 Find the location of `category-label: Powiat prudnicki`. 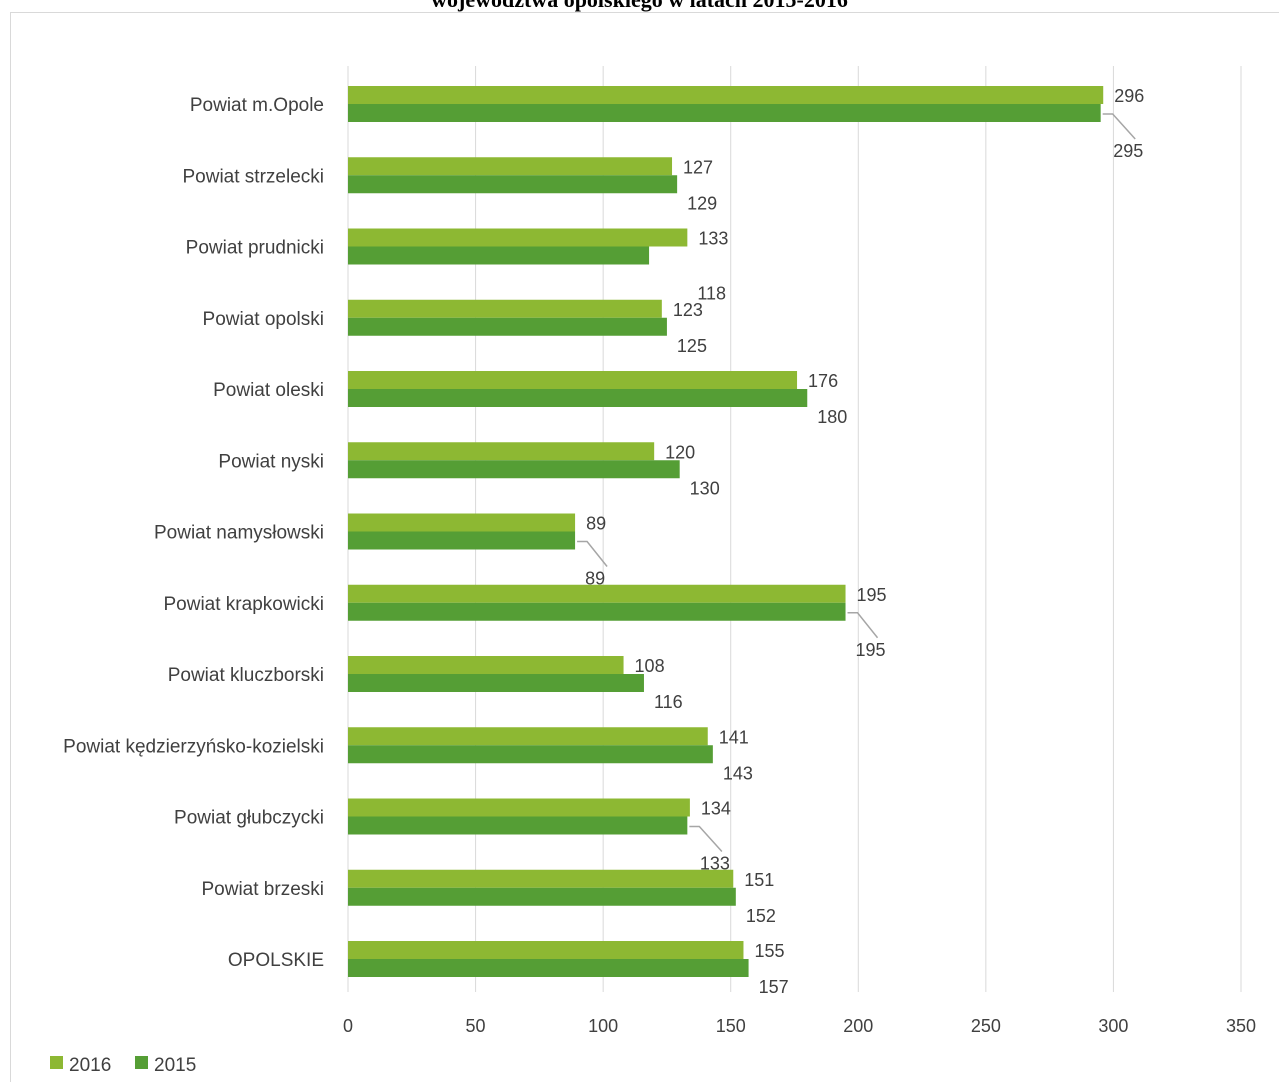

category-label: Powiat prudnicki is located at coordinates (255, 248).